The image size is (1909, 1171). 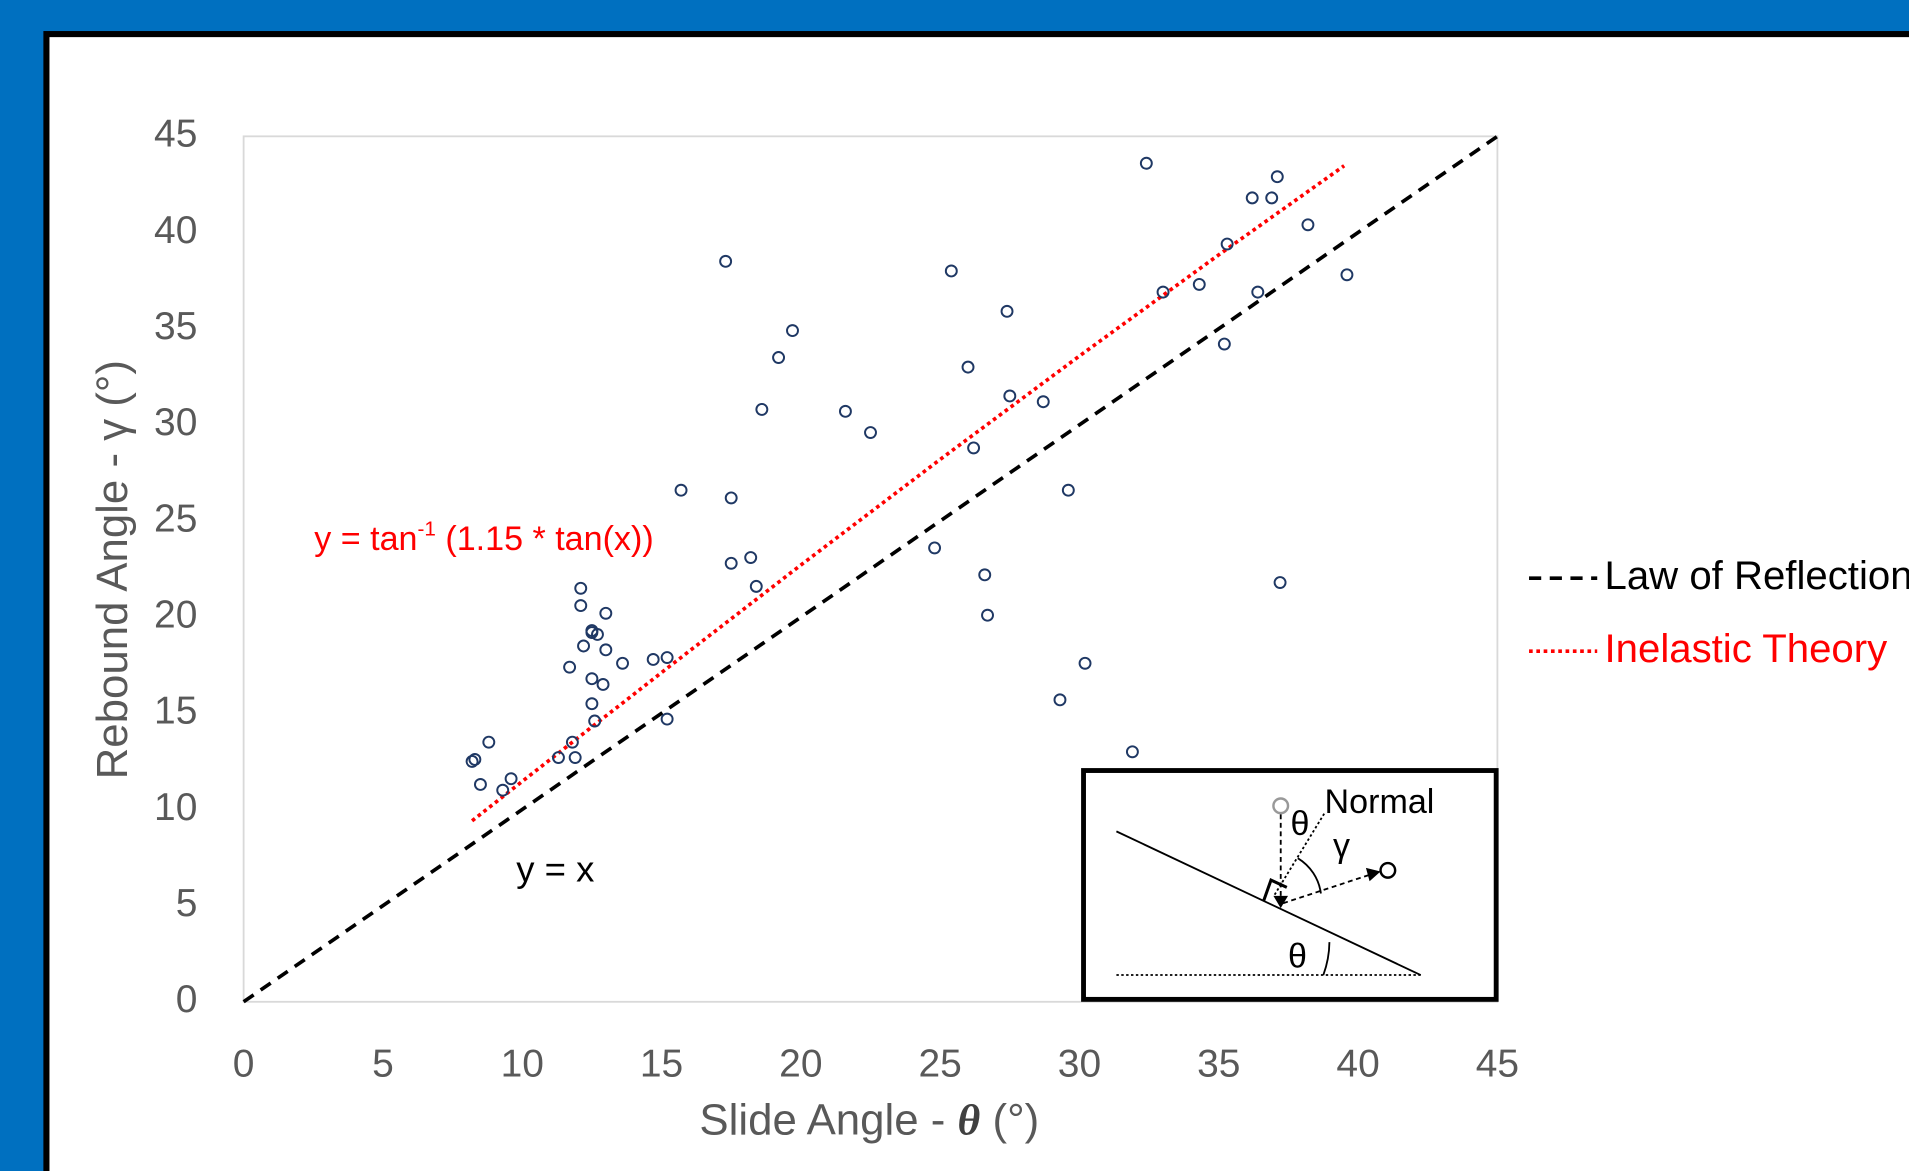 What do you see at coordinates (545, 539) in the screenshot?
I see `annotation-part: (1.15 * tan(x))` at bounding box center [545, 539].